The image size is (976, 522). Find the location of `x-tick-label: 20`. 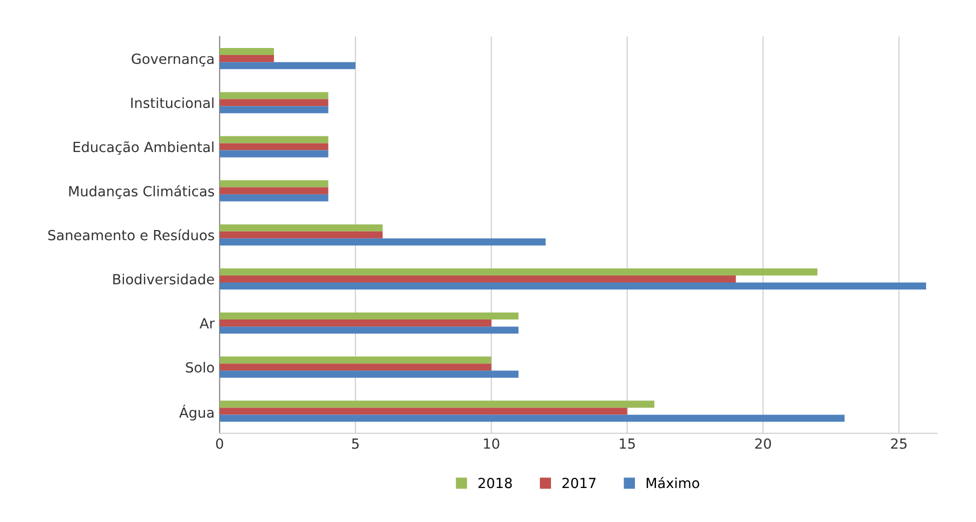

x-tick-label: 20 is located at coordinates (763, 443).